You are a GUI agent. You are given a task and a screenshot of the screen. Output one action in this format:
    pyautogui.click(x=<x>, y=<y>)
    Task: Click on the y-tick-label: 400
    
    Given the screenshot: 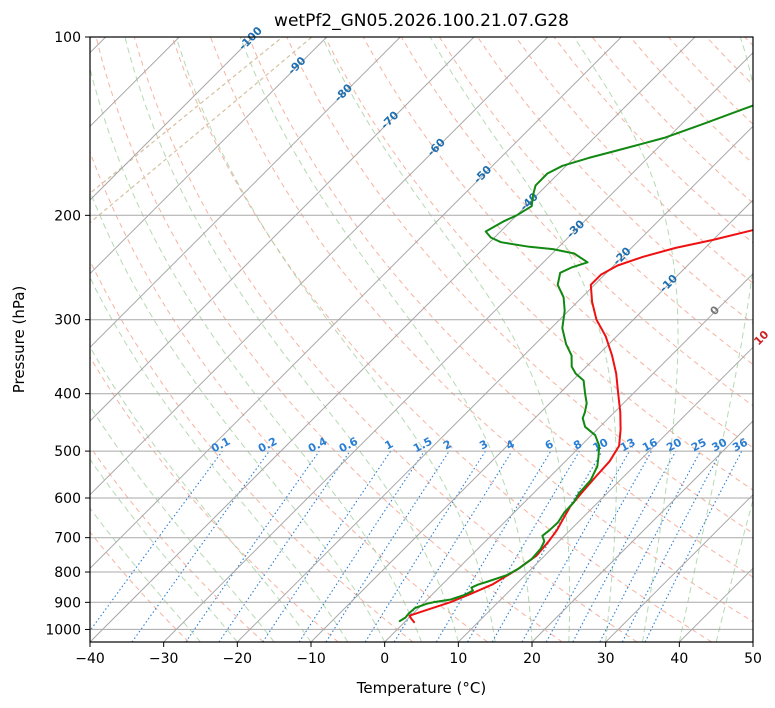 What is the action you would take?
    pyautogui.click(x=67, y=395)
    